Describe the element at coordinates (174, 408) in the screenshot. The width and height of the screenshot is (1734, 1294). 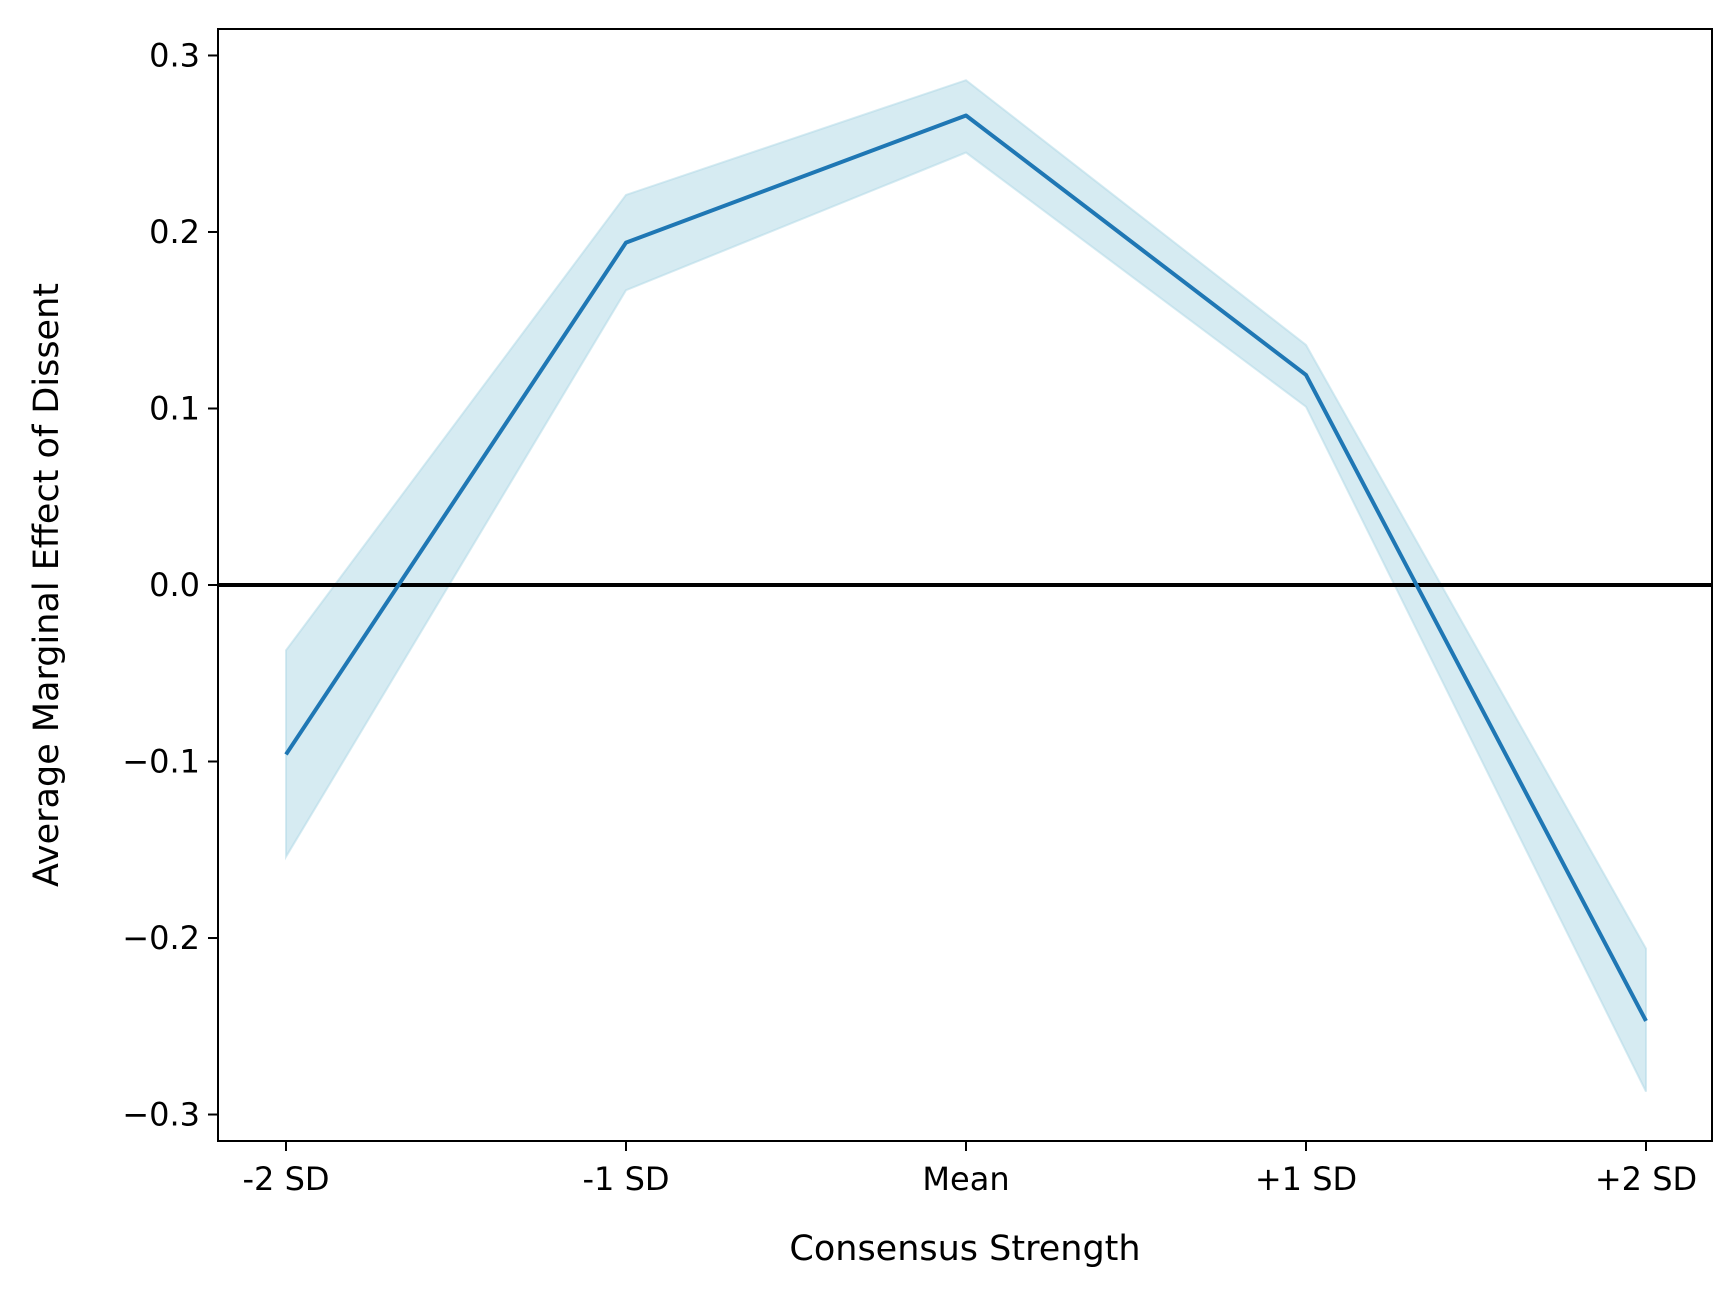
I see `y-tick-label: 0.1` at that location.